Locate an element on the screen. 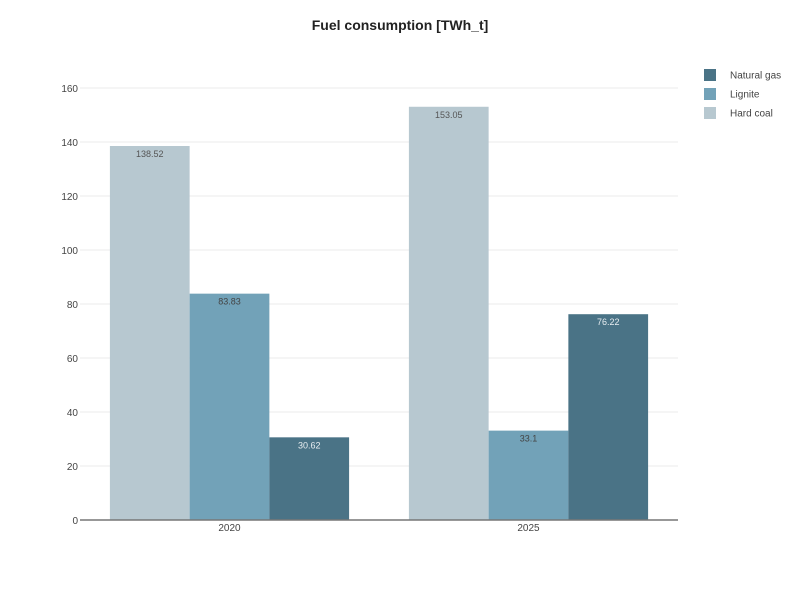 This screenshot has width=800, height=600. data-label: 153.05 is located at coordinates (449, 115).